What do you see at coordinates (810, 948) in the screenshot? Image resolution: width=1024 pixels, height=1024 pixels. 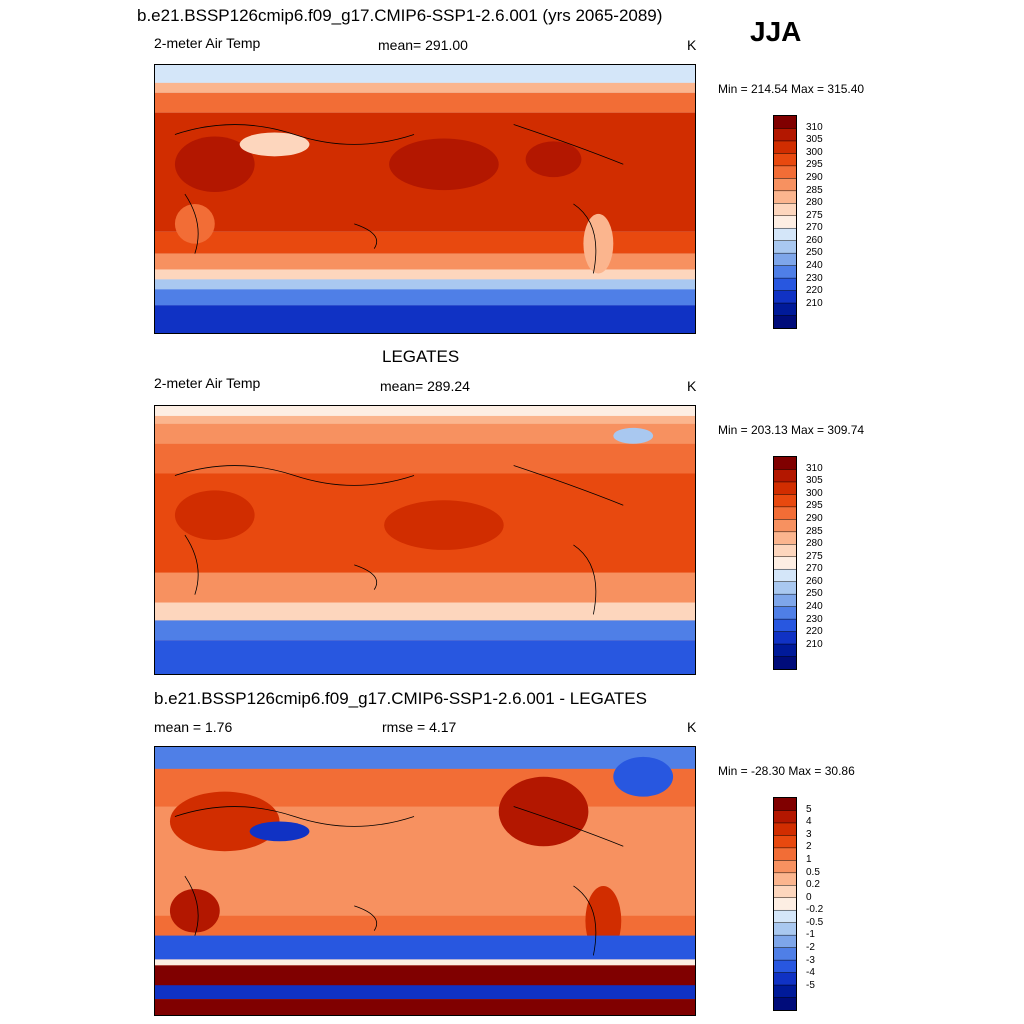 I see `colorbar-tick-label: -2` at bounding box center [810, 948].